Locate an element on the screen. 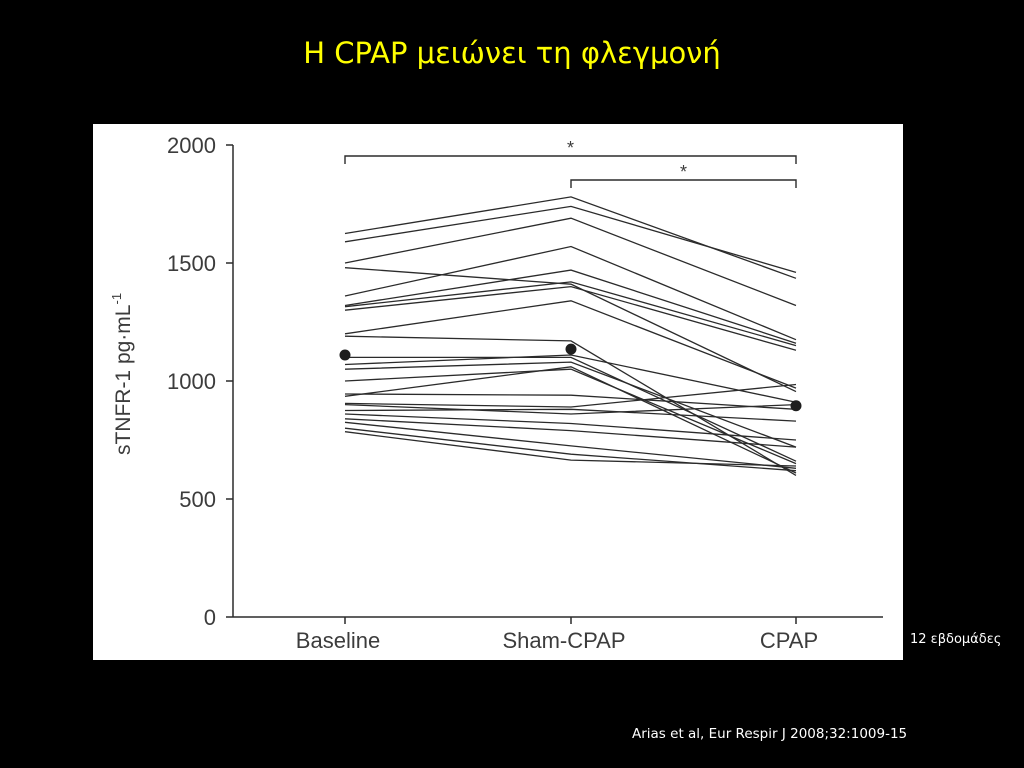 The image size is (1024, 768). y-axis-label-superscript: -1 is located at coordinates (116, 299).